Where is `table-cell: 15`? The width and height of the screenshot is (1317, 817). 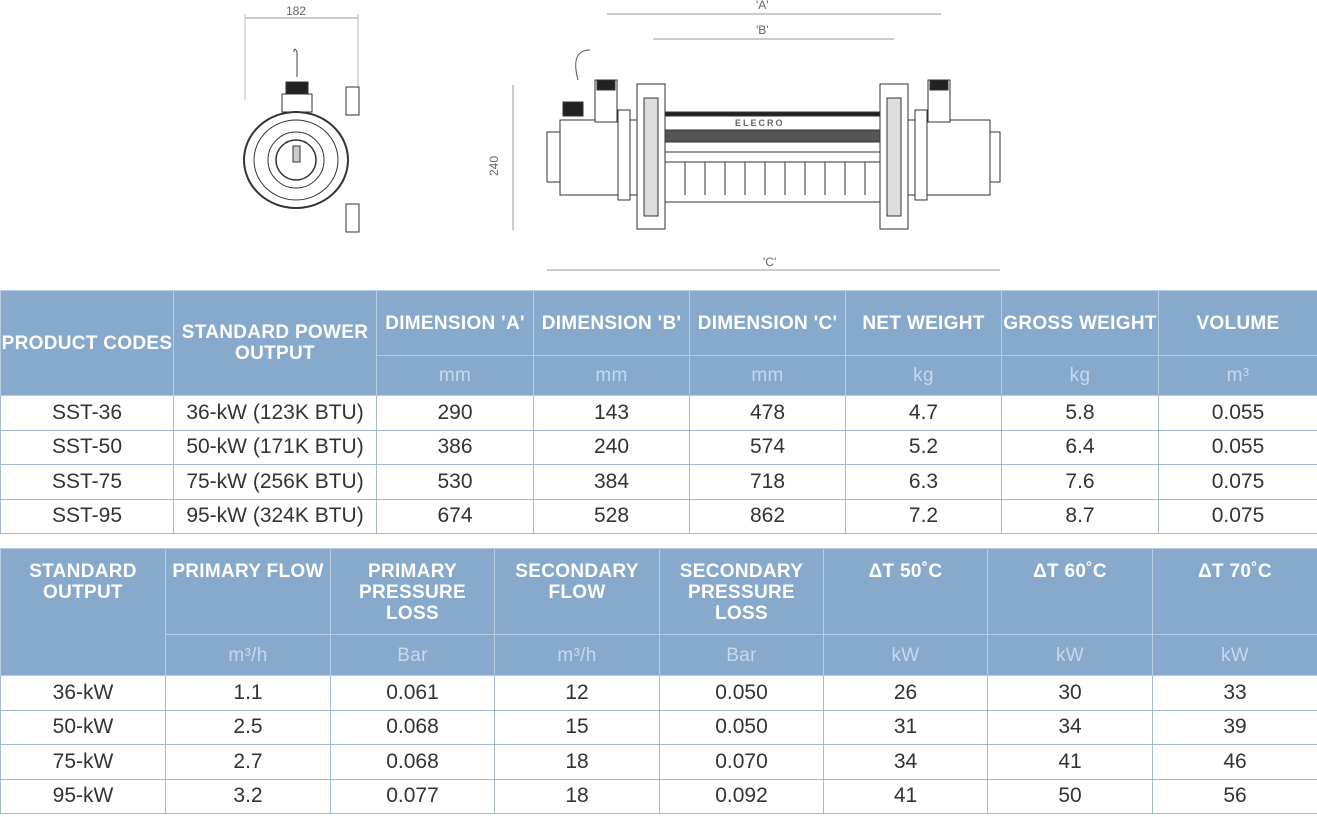
table-cell: 15 is located at coordinates (577, 727).